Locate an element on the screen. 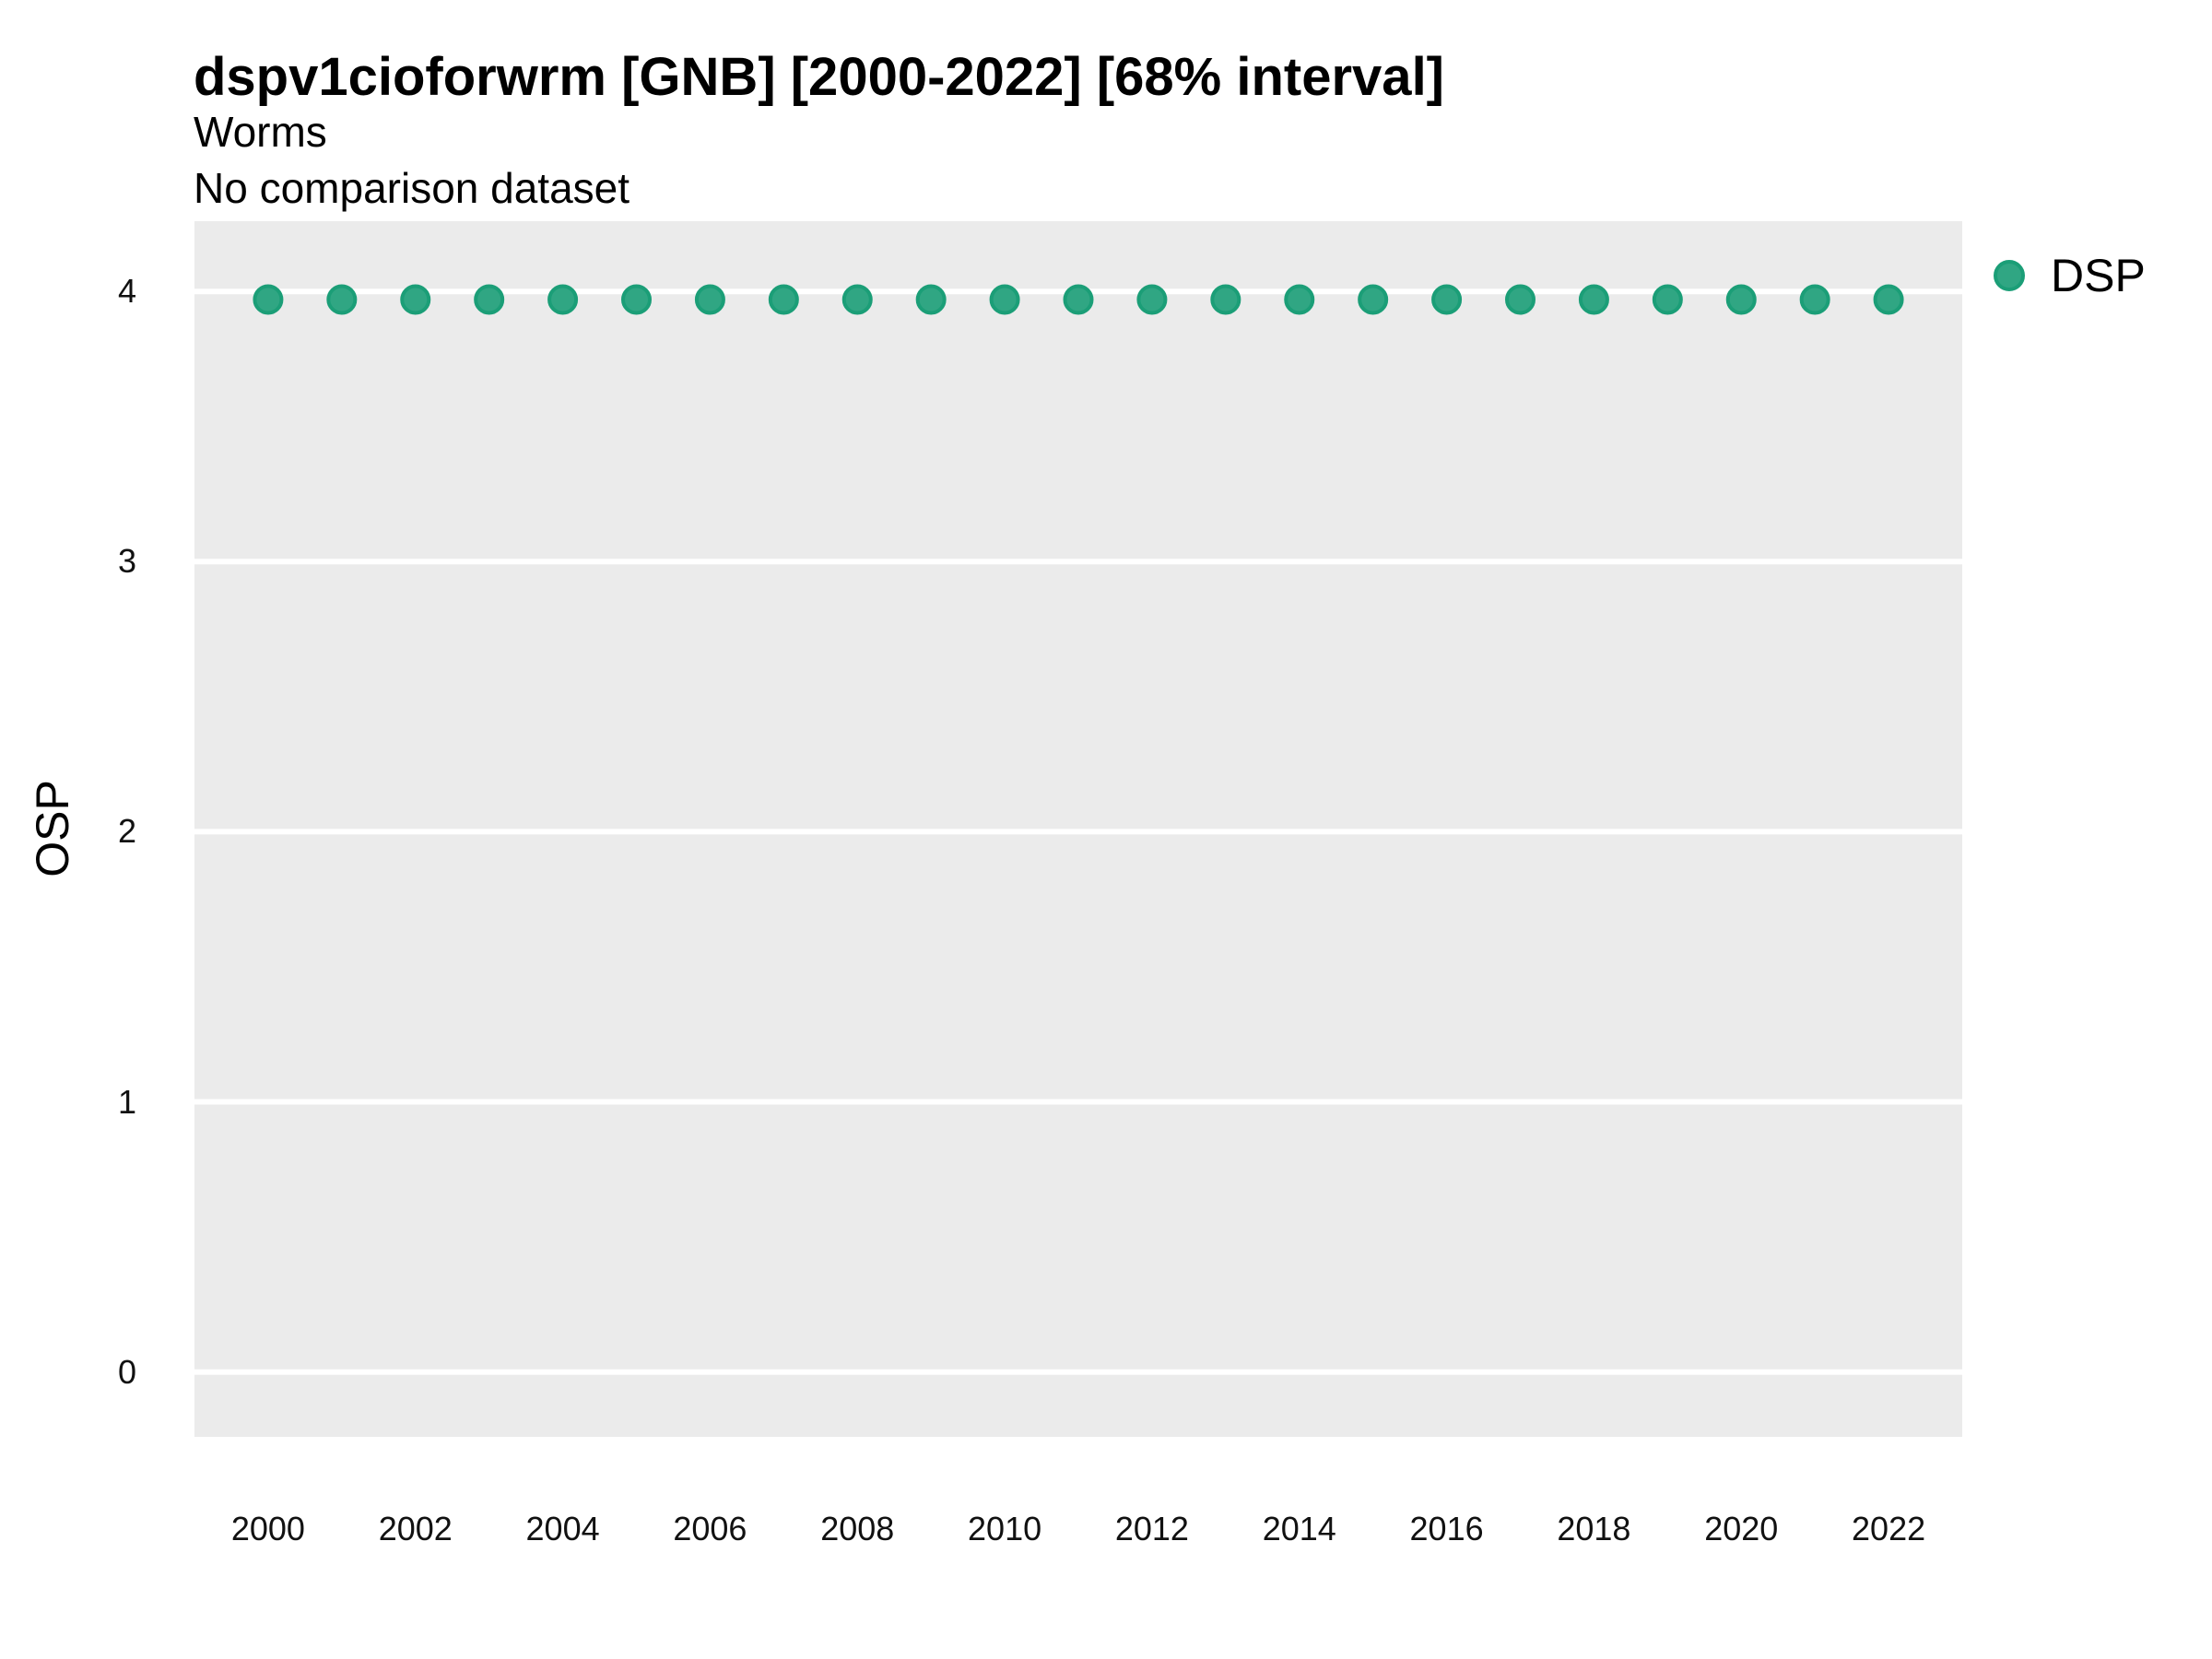  data-point-dsp-2011 is located at coordinates (1078, 299).